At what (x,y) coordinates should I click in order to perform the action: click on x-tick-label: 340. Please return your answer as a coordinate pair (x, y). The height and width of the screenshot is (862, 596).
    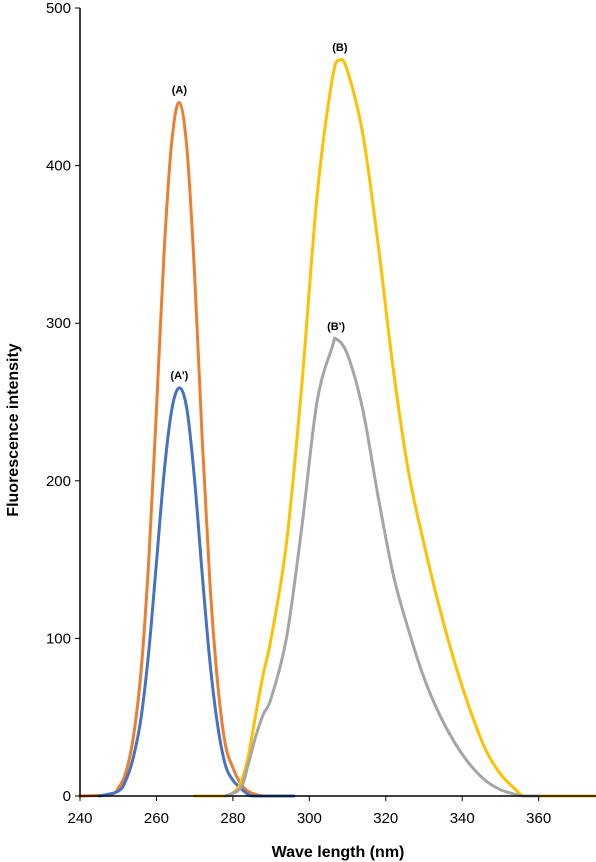
    Looking at the image, I should click on (462, 818).